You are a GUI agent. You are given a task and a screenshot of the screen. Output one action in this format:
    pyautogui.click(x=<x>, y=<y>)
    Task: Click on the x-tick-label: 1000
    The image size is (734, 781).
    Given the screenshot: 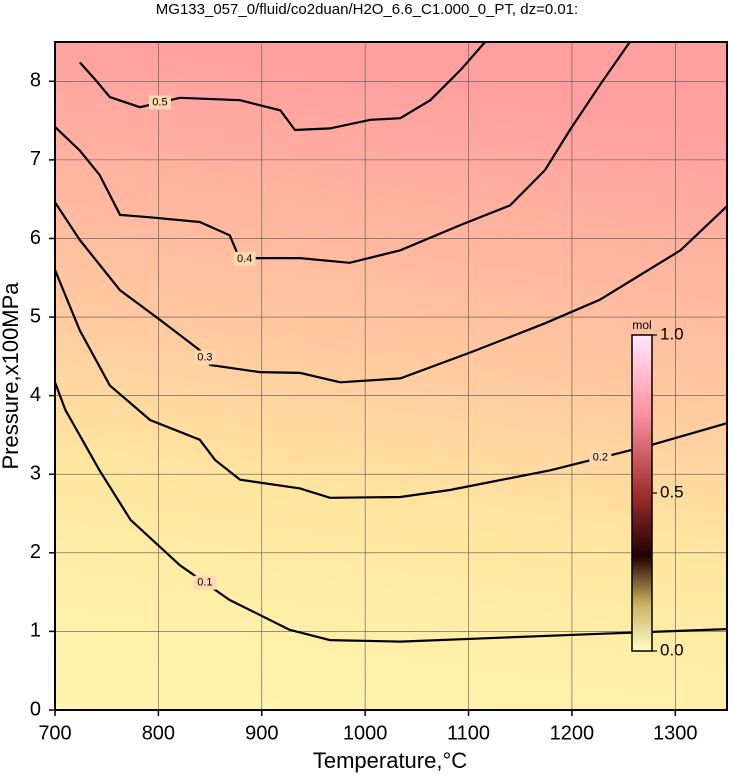 What is the action you would take?
    pyautogui.click(x=365, y=733)
    